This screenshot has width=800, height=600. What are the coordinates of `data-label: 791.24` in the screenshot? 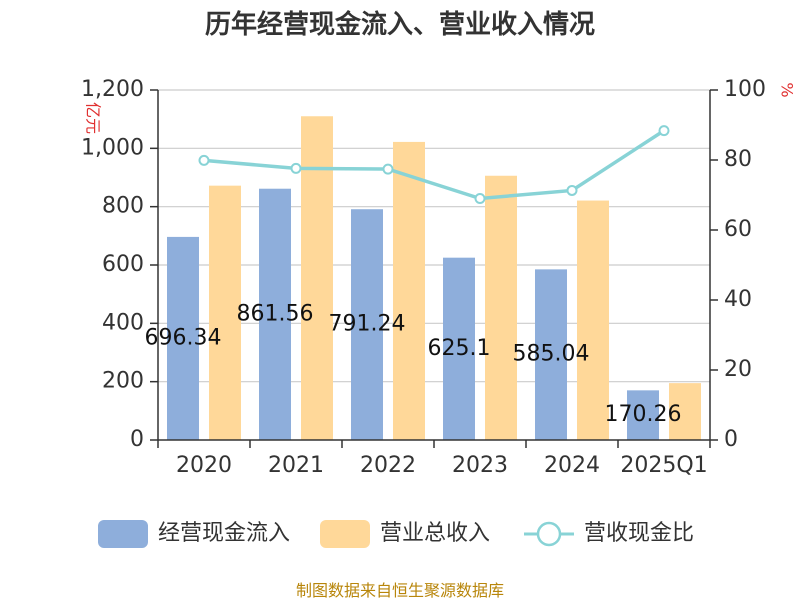 It's located at (367, 324).